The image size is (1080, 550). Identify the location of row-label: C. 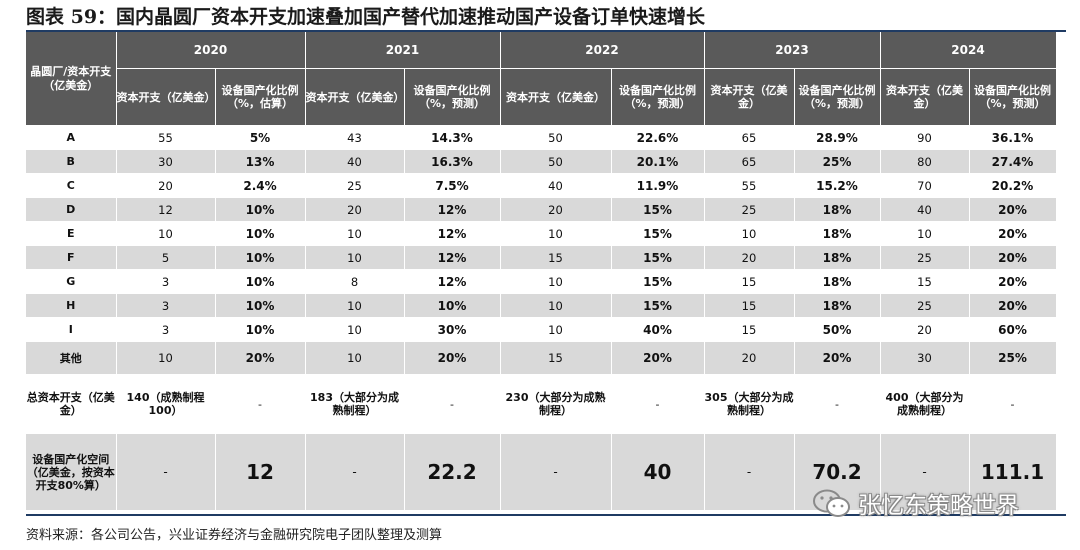
(71, 185).